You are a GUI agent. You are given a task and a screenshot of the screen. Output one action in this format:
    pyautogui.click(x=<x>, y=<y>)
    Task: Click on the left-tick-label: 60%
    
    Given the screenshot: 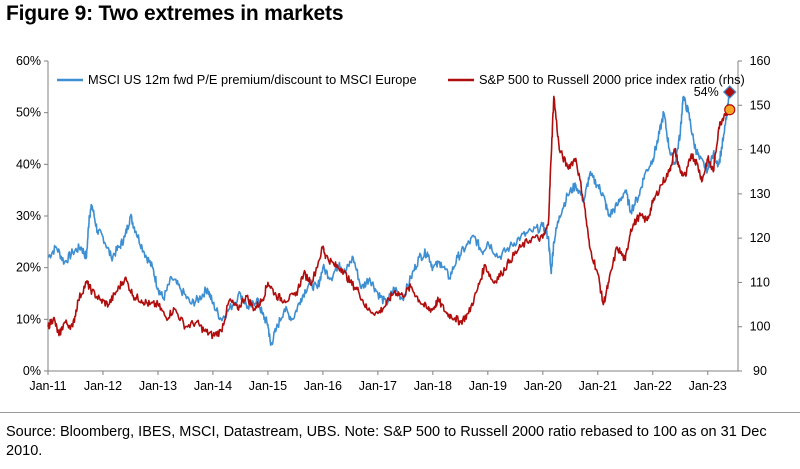 What is the action you would take?
    pyautogui.click(x=28, y=61)
    